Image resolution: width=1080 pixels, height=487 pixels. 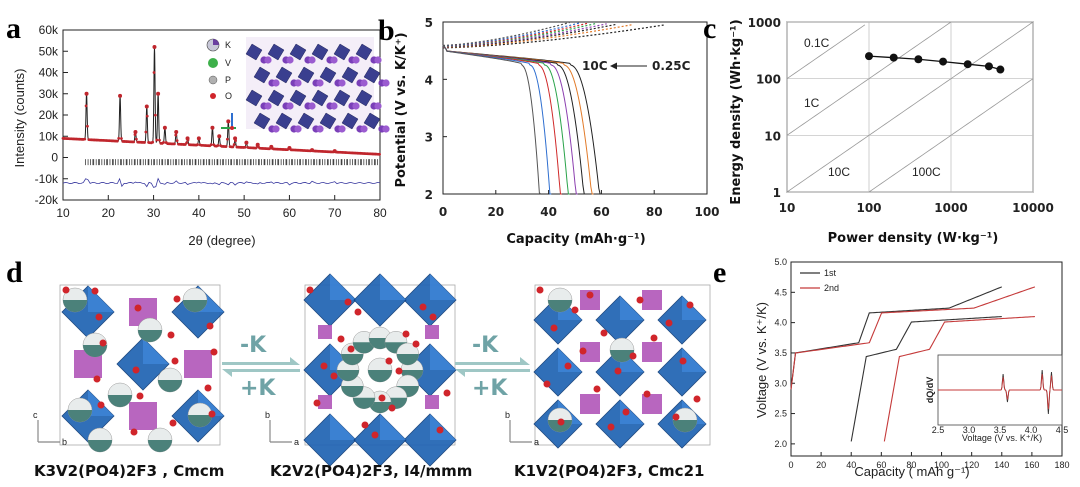 I want to click on b-frame, so click(x=575, y=108).